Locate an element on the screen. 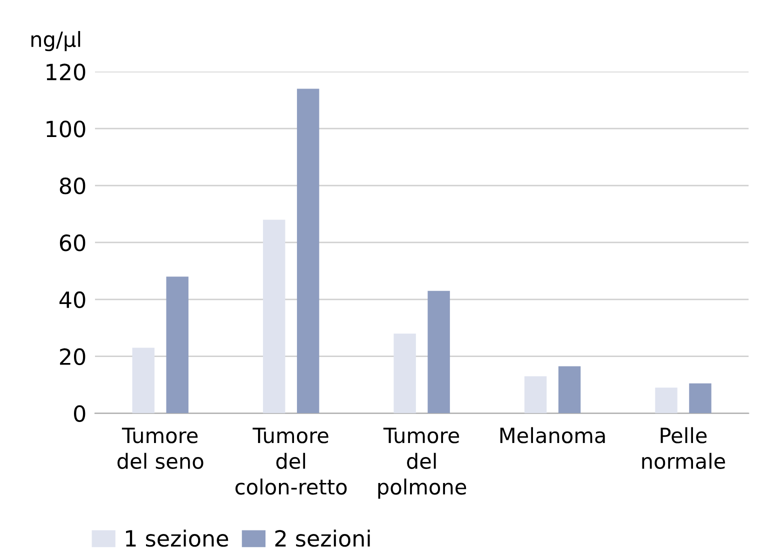 The width and height of the screenshot is (760, 560). y-axis-title: ng/µl is located at coordinates (55, 41).